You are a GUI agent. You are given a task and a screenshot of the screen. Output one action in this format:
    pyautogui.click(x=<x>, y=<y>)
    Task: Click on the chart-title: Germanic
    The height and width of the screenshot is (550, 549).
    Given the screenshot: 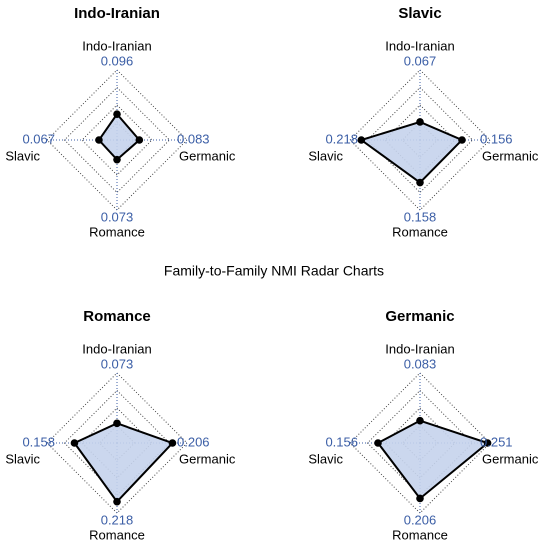 What is the action you would take?
    pyautogui.click(x=419, y=316)
    